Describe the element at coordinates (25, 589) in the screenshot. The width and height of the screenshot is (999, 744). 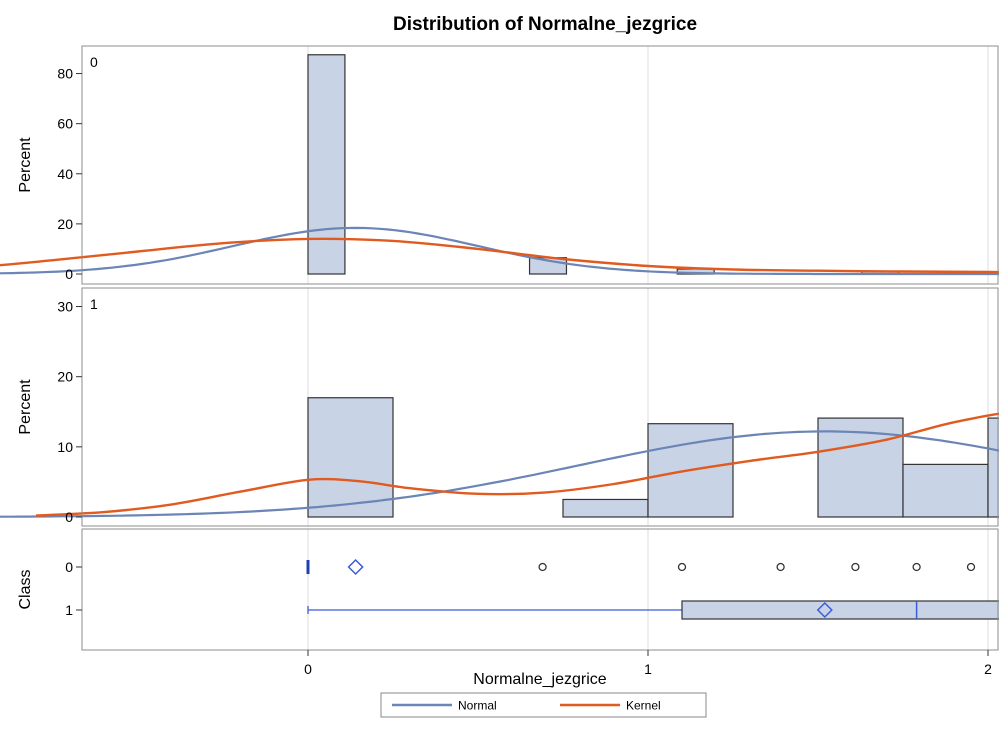
I see `y-axis-label: Class` at that location.